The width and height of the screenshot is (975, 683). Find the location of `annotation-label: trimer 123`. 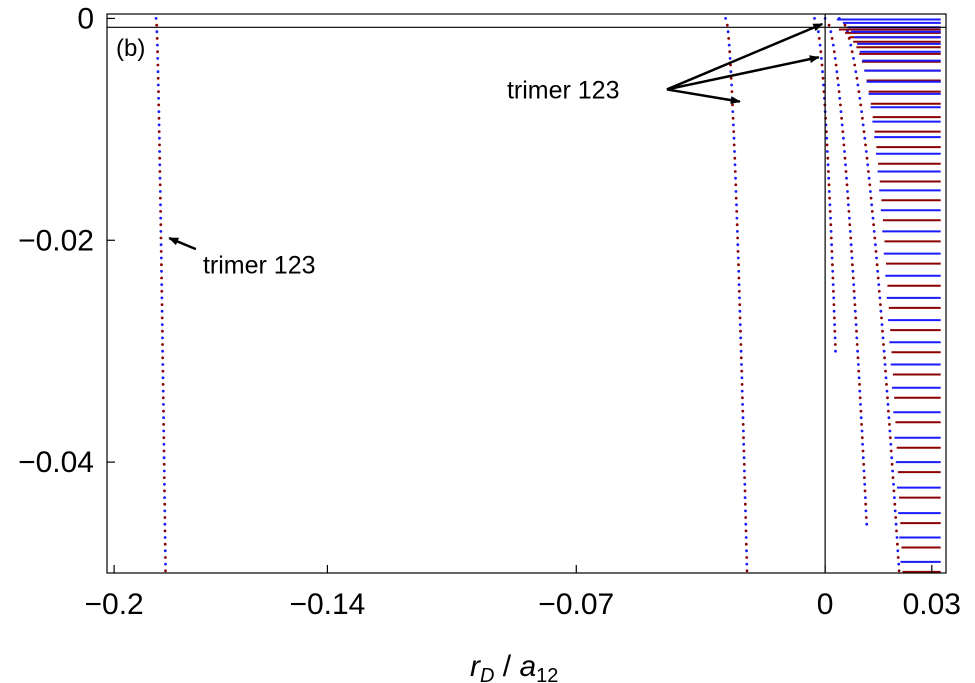

annotation-label: trimer 123 is located at coordinates (563, 90).